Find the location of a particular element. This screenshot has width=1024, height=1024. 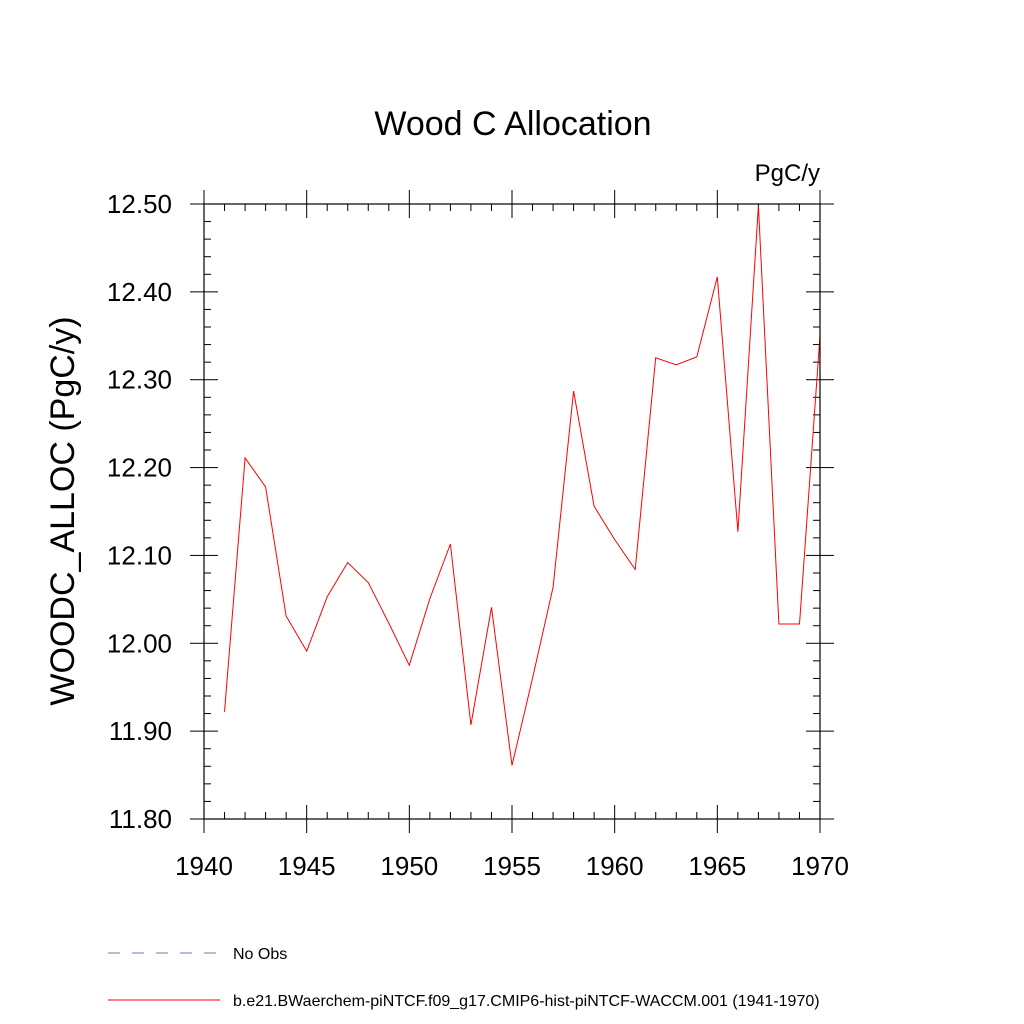

y-tick-label: 12.40 is located at coordinates (139, 292).